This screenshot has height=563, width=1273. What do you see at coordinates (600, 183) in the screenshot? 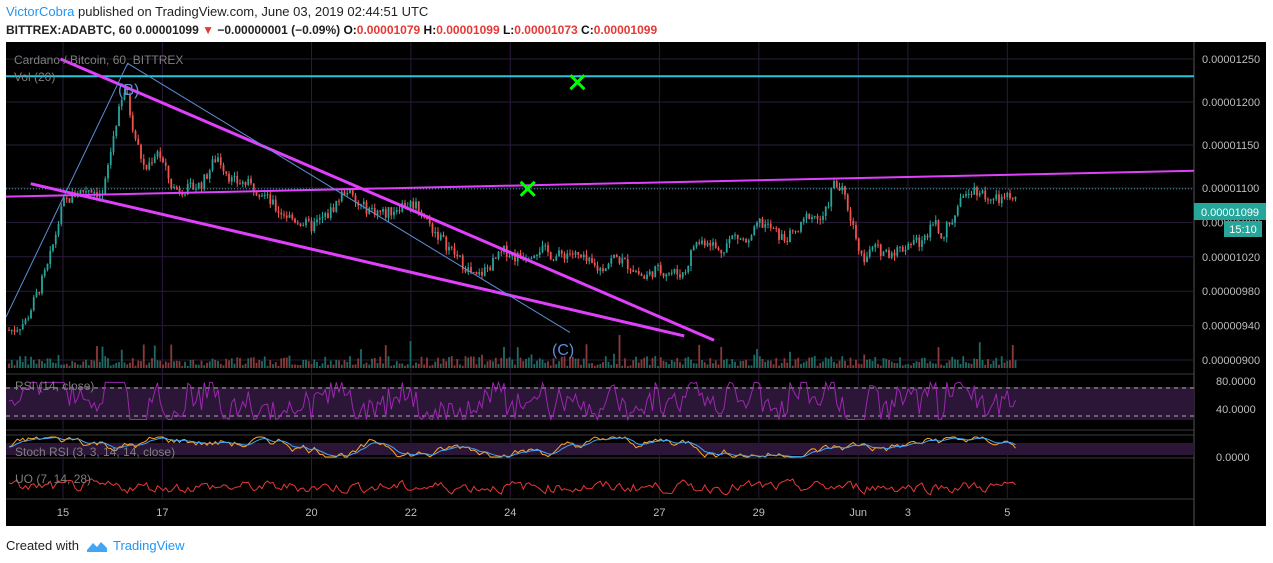
I see `trendline-horizontal` at bounding box center [600, 183].